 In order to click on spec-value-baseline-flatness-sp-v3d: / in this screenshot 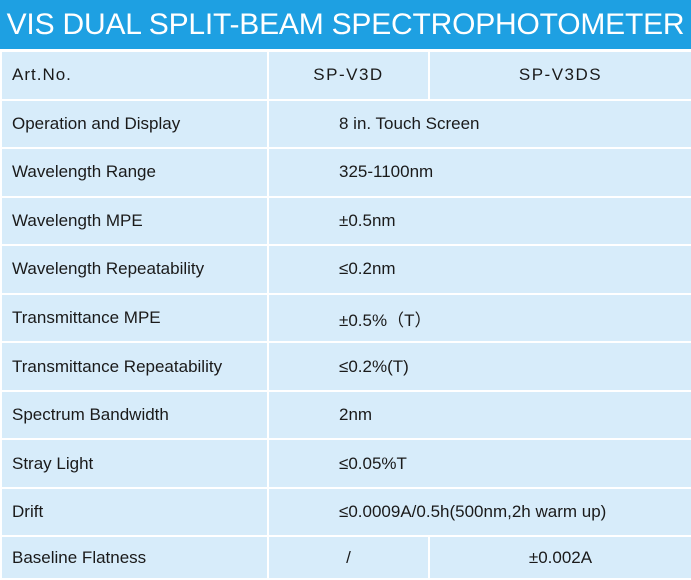, I will do `click(348, 557)`.